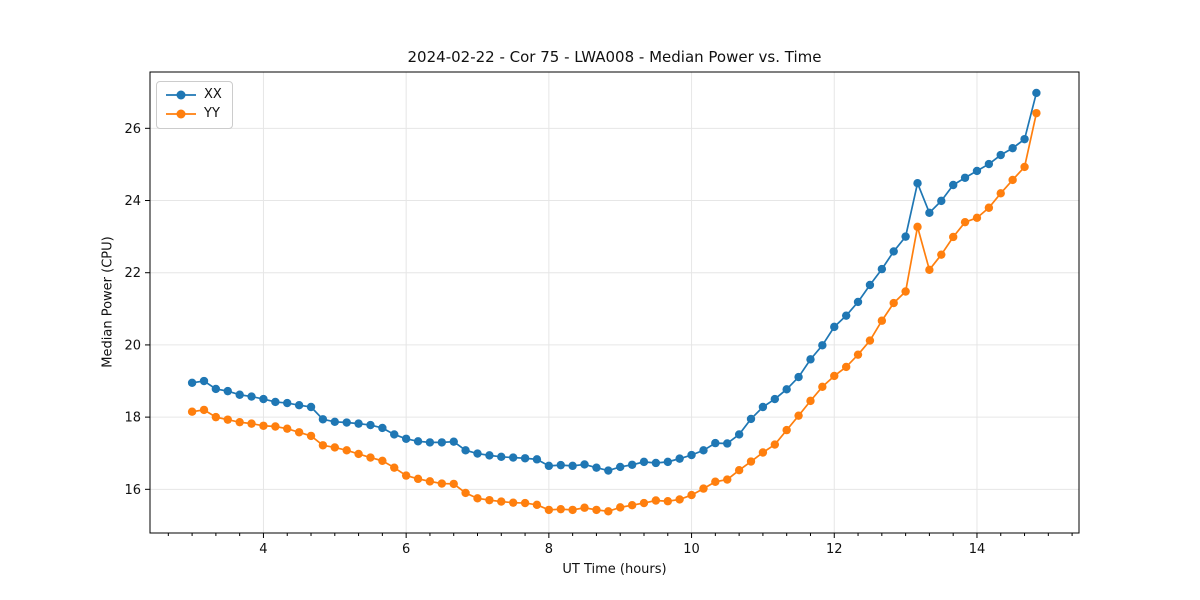 This screenshot has height=600, width=1200. Describe the element at coordinates (132, 490) in the screenshot. I see `y-tick-label: 16` at that location.